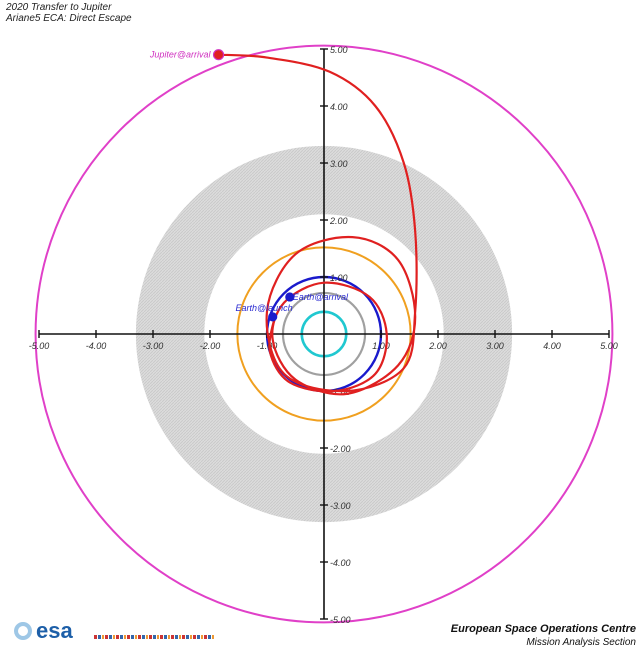 This screenshot has height=648, width=644. Describe the element at coordinates (321, 297) in the screenshot. I see `earth-arrival-label: Earth@arrival` at that location.